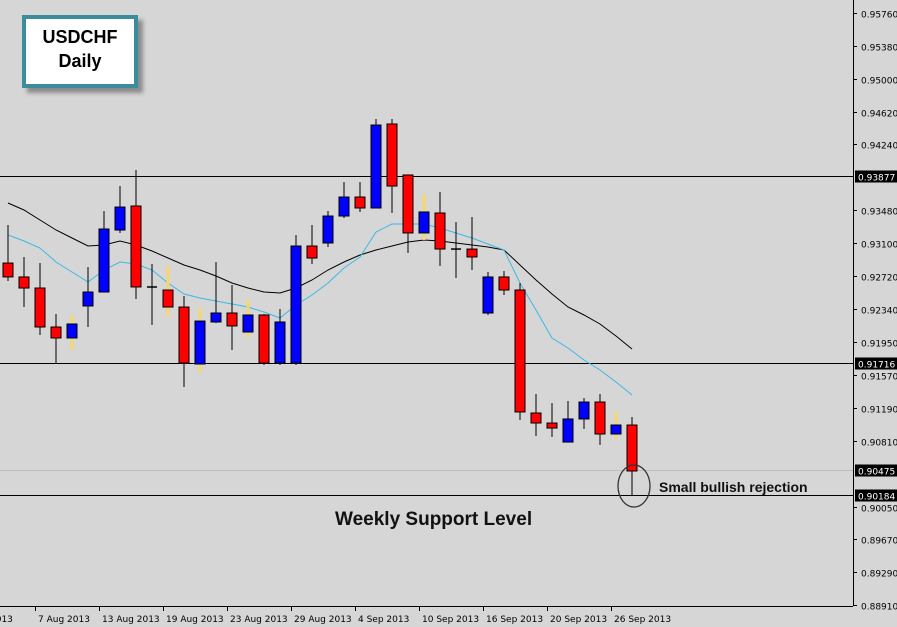 The height and width of the screenshot is (627, 897). I want to click on x-tick-label: 2013, so click(6, 620).